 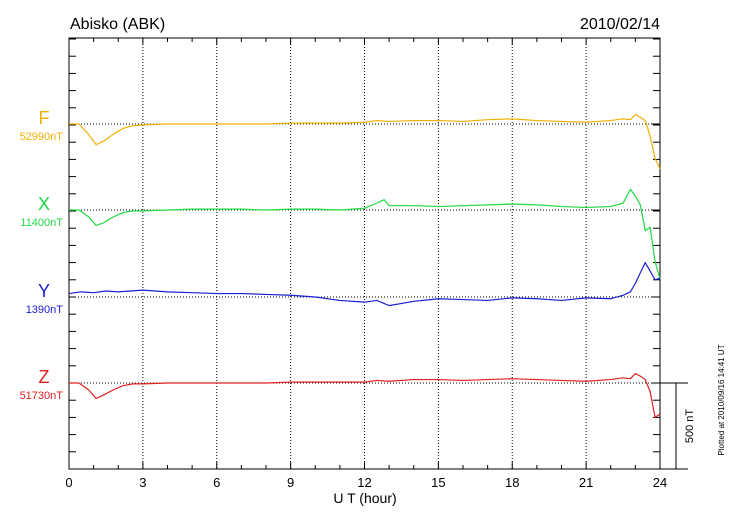 What do you see at coordinates (44, 377) in the screenshot?
I see `series-name-z: Z` at bounding box center [44, 377].